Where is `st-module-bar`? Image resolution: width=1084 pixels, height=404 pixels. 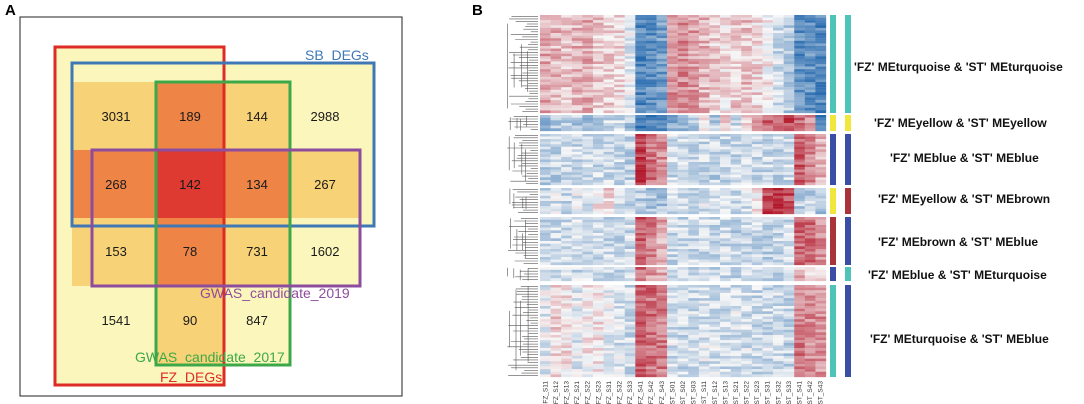
st-module-bar is located at coordinates (848, 201).